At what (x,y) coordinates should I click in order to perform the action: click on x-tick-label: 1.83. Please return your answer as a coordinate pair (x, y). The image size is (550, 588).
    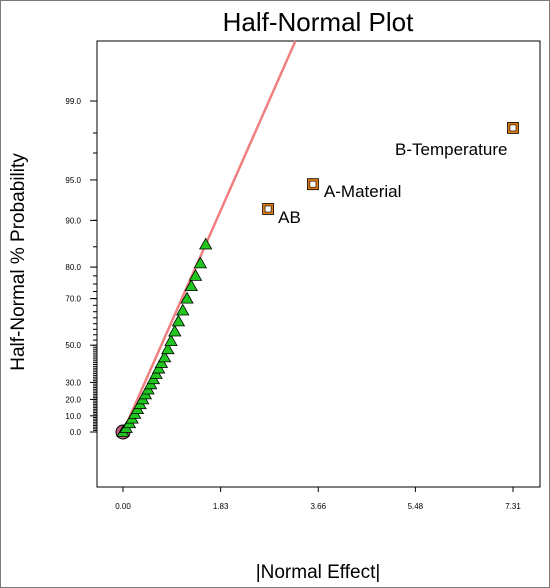
    Looking at the image, I should click on (221, 506).